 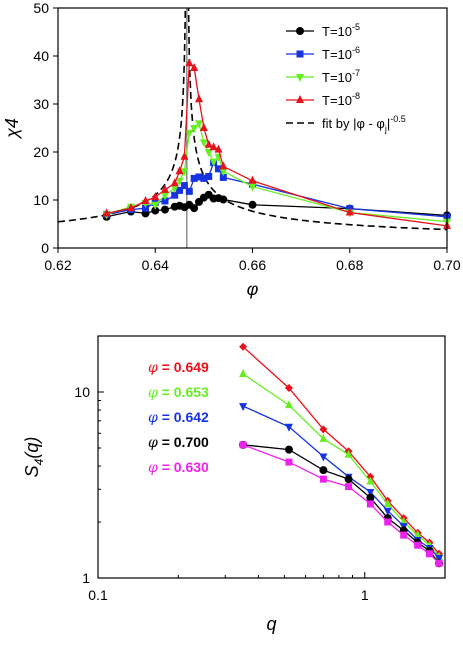 I want to click on legend-label: T=10-7, so click(x=341, y=76).